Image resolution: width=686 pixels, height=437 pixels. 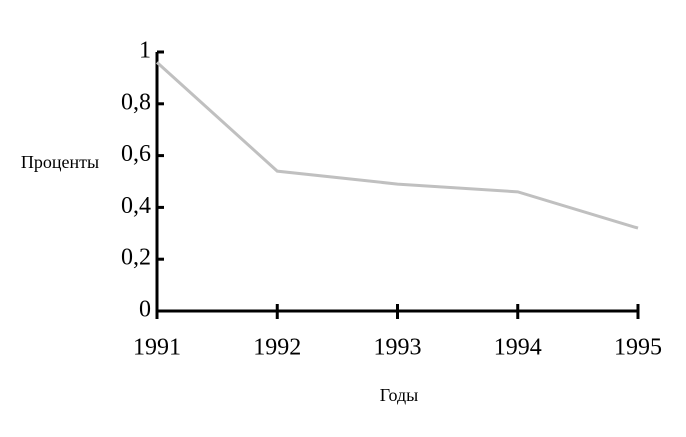 What do you see at coordinates (136, 102) in the screenshot?
I see `y-tick-label: 0,8` at bounding box center [136, 102].